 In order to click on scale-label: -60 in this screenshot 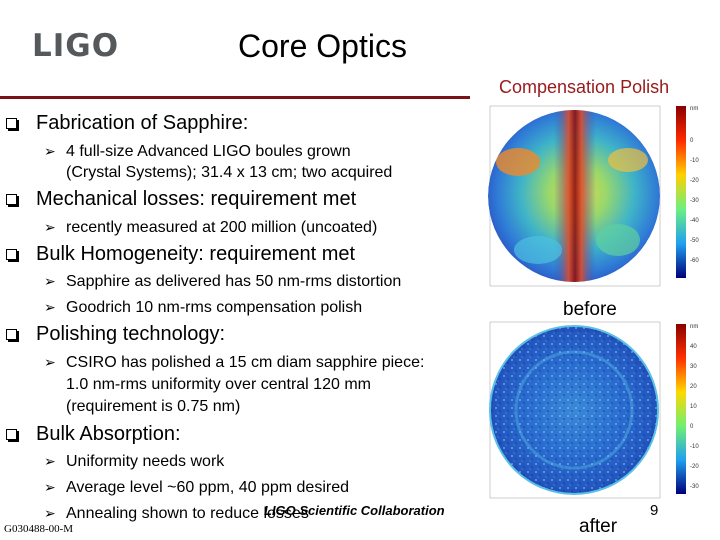, I will do `click(694, 261)`.